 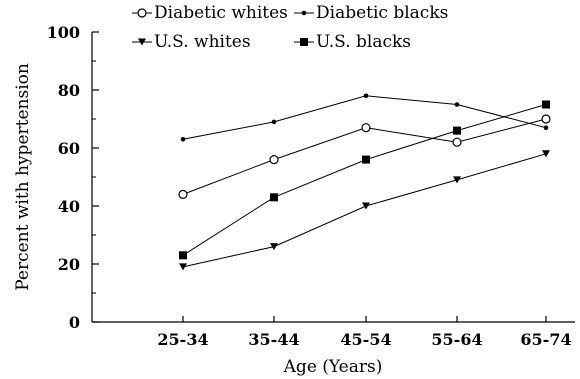 What do you see at coordinates (202, 42) in the screenshot?
I see `legend-label: U.S. whites` at bounding box center [202, 42].